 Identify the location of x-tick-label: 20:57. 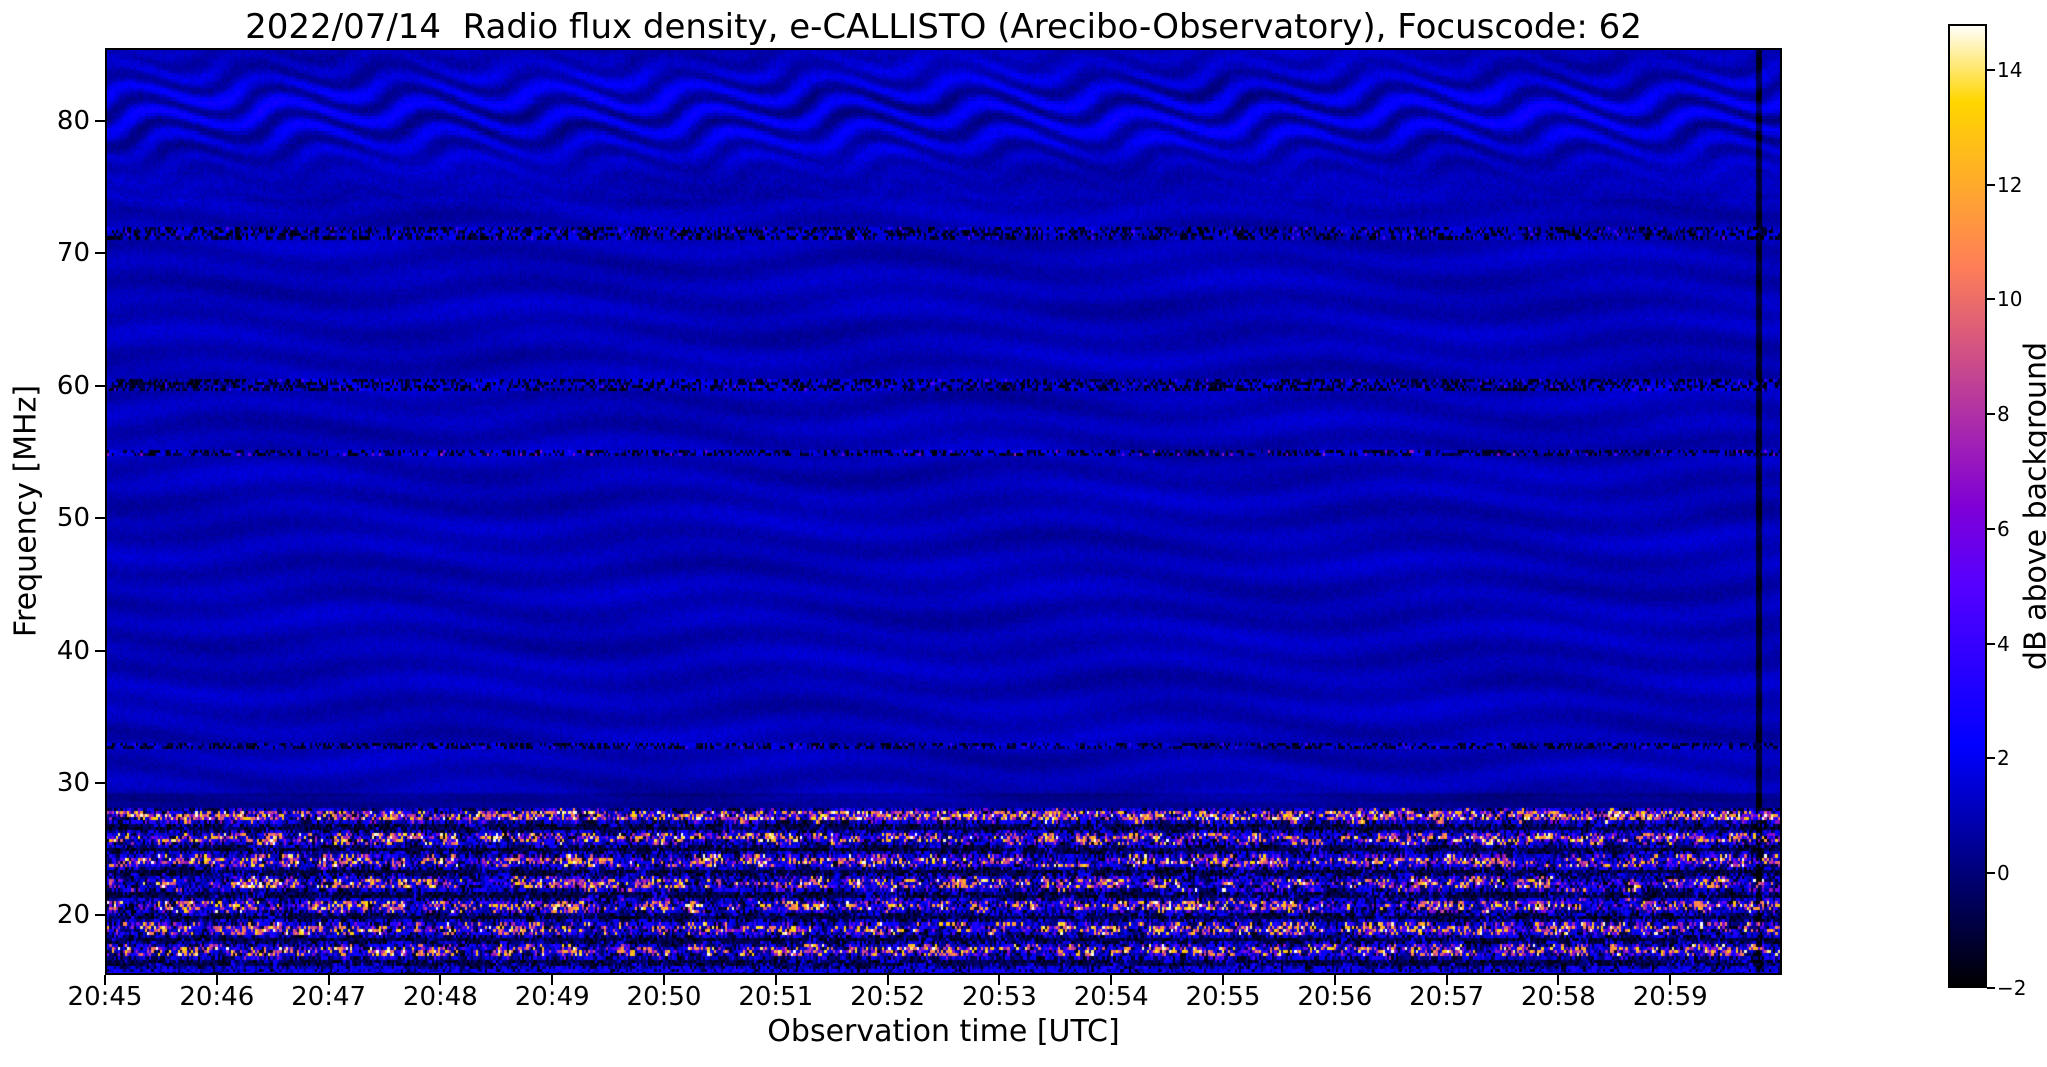
(1447, 997).